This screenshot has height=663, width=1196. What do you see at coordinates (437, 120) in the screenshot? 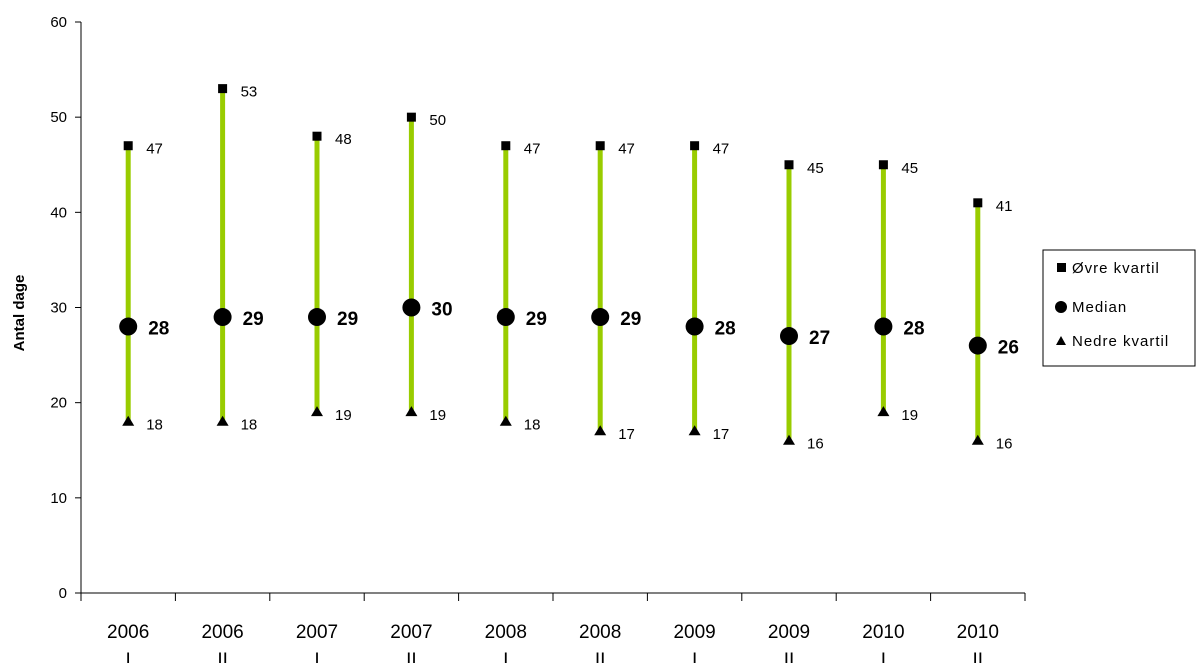
I see `upper-quartile-label: 50` at bounding box center [437, 120].